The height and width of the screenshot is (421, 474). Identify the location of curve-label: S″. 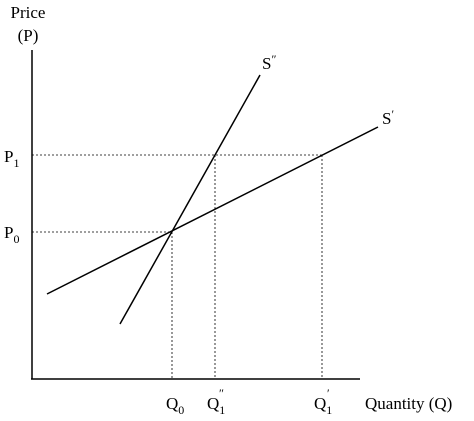
(269, 62).